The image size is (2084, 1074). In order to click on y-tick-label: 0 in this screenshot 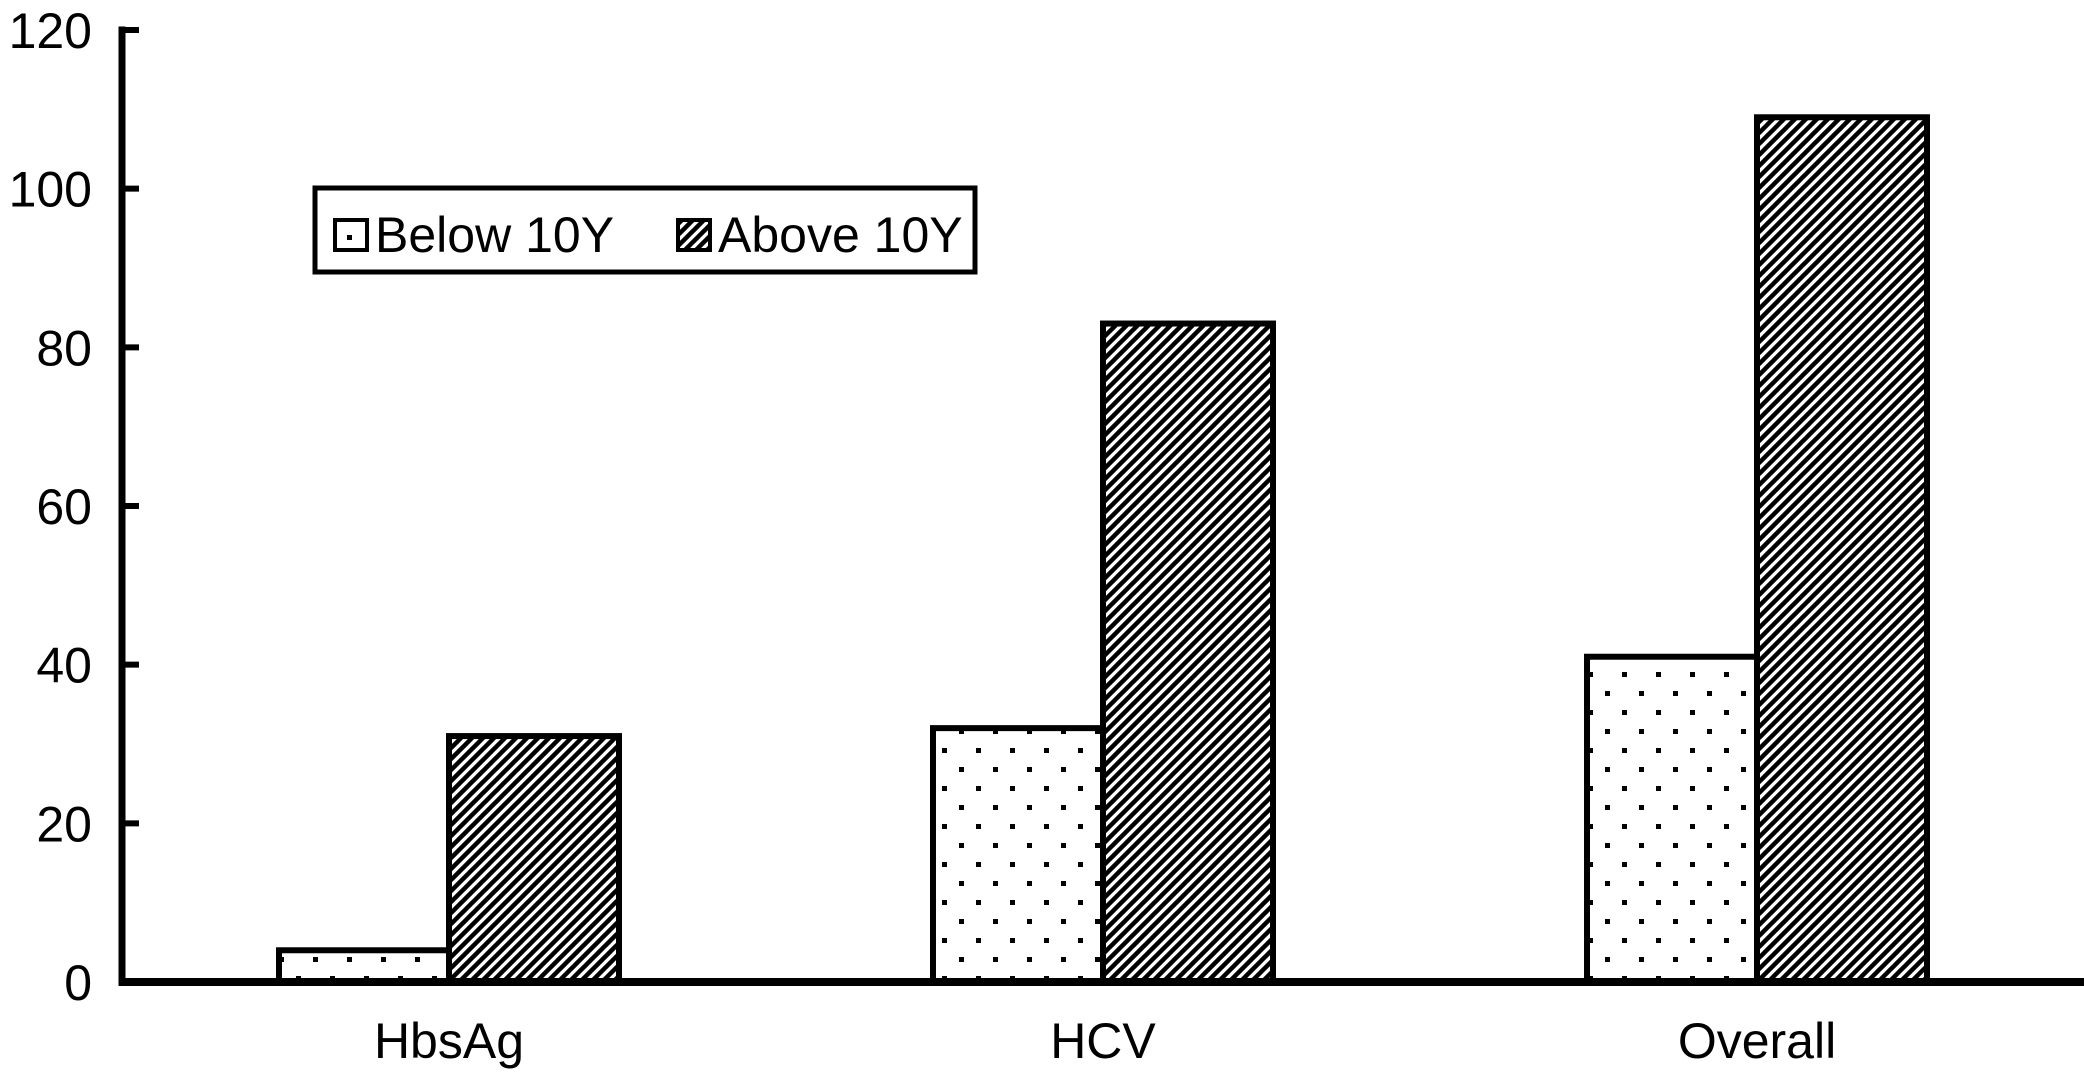, I will do `click(78, 983)`.